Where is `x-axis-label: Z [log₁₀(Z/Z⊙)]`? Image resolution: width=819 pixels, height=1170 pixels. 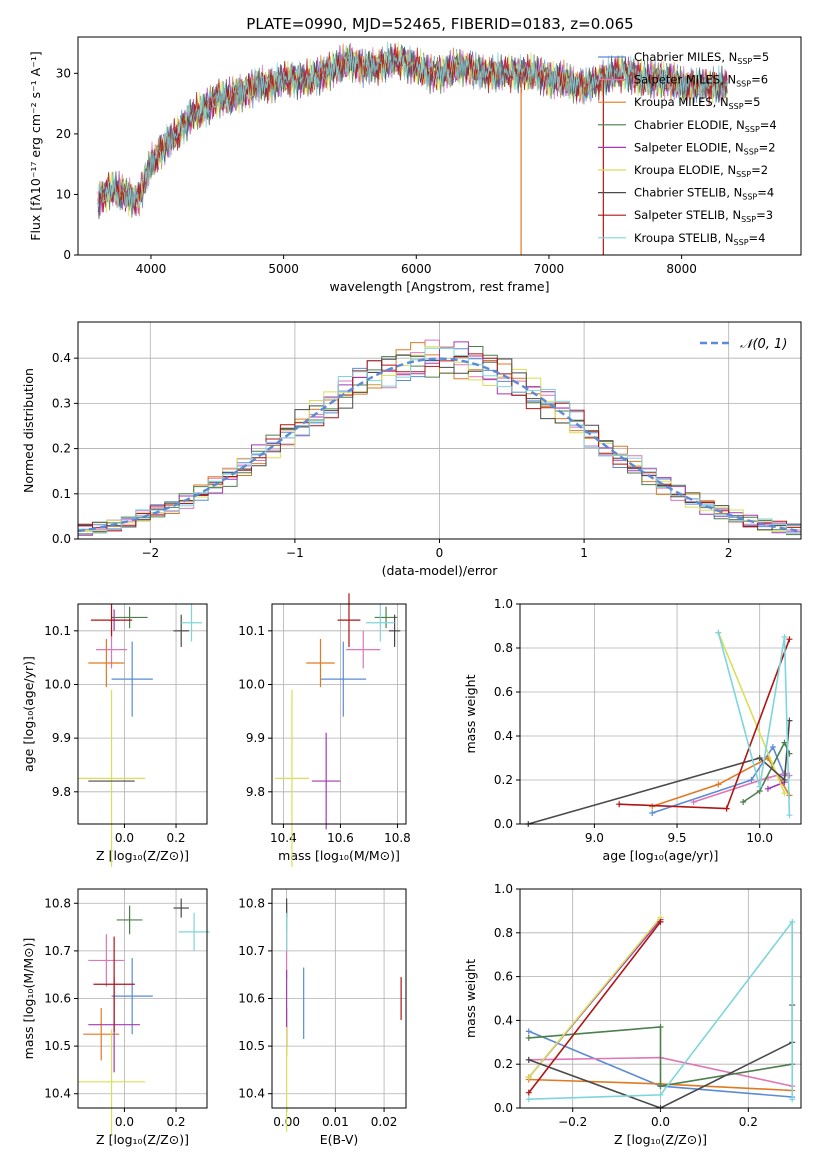 x-axis-label: Z [log₁₀(Z/Z⊙)] is located at coordinates (142, 1139).